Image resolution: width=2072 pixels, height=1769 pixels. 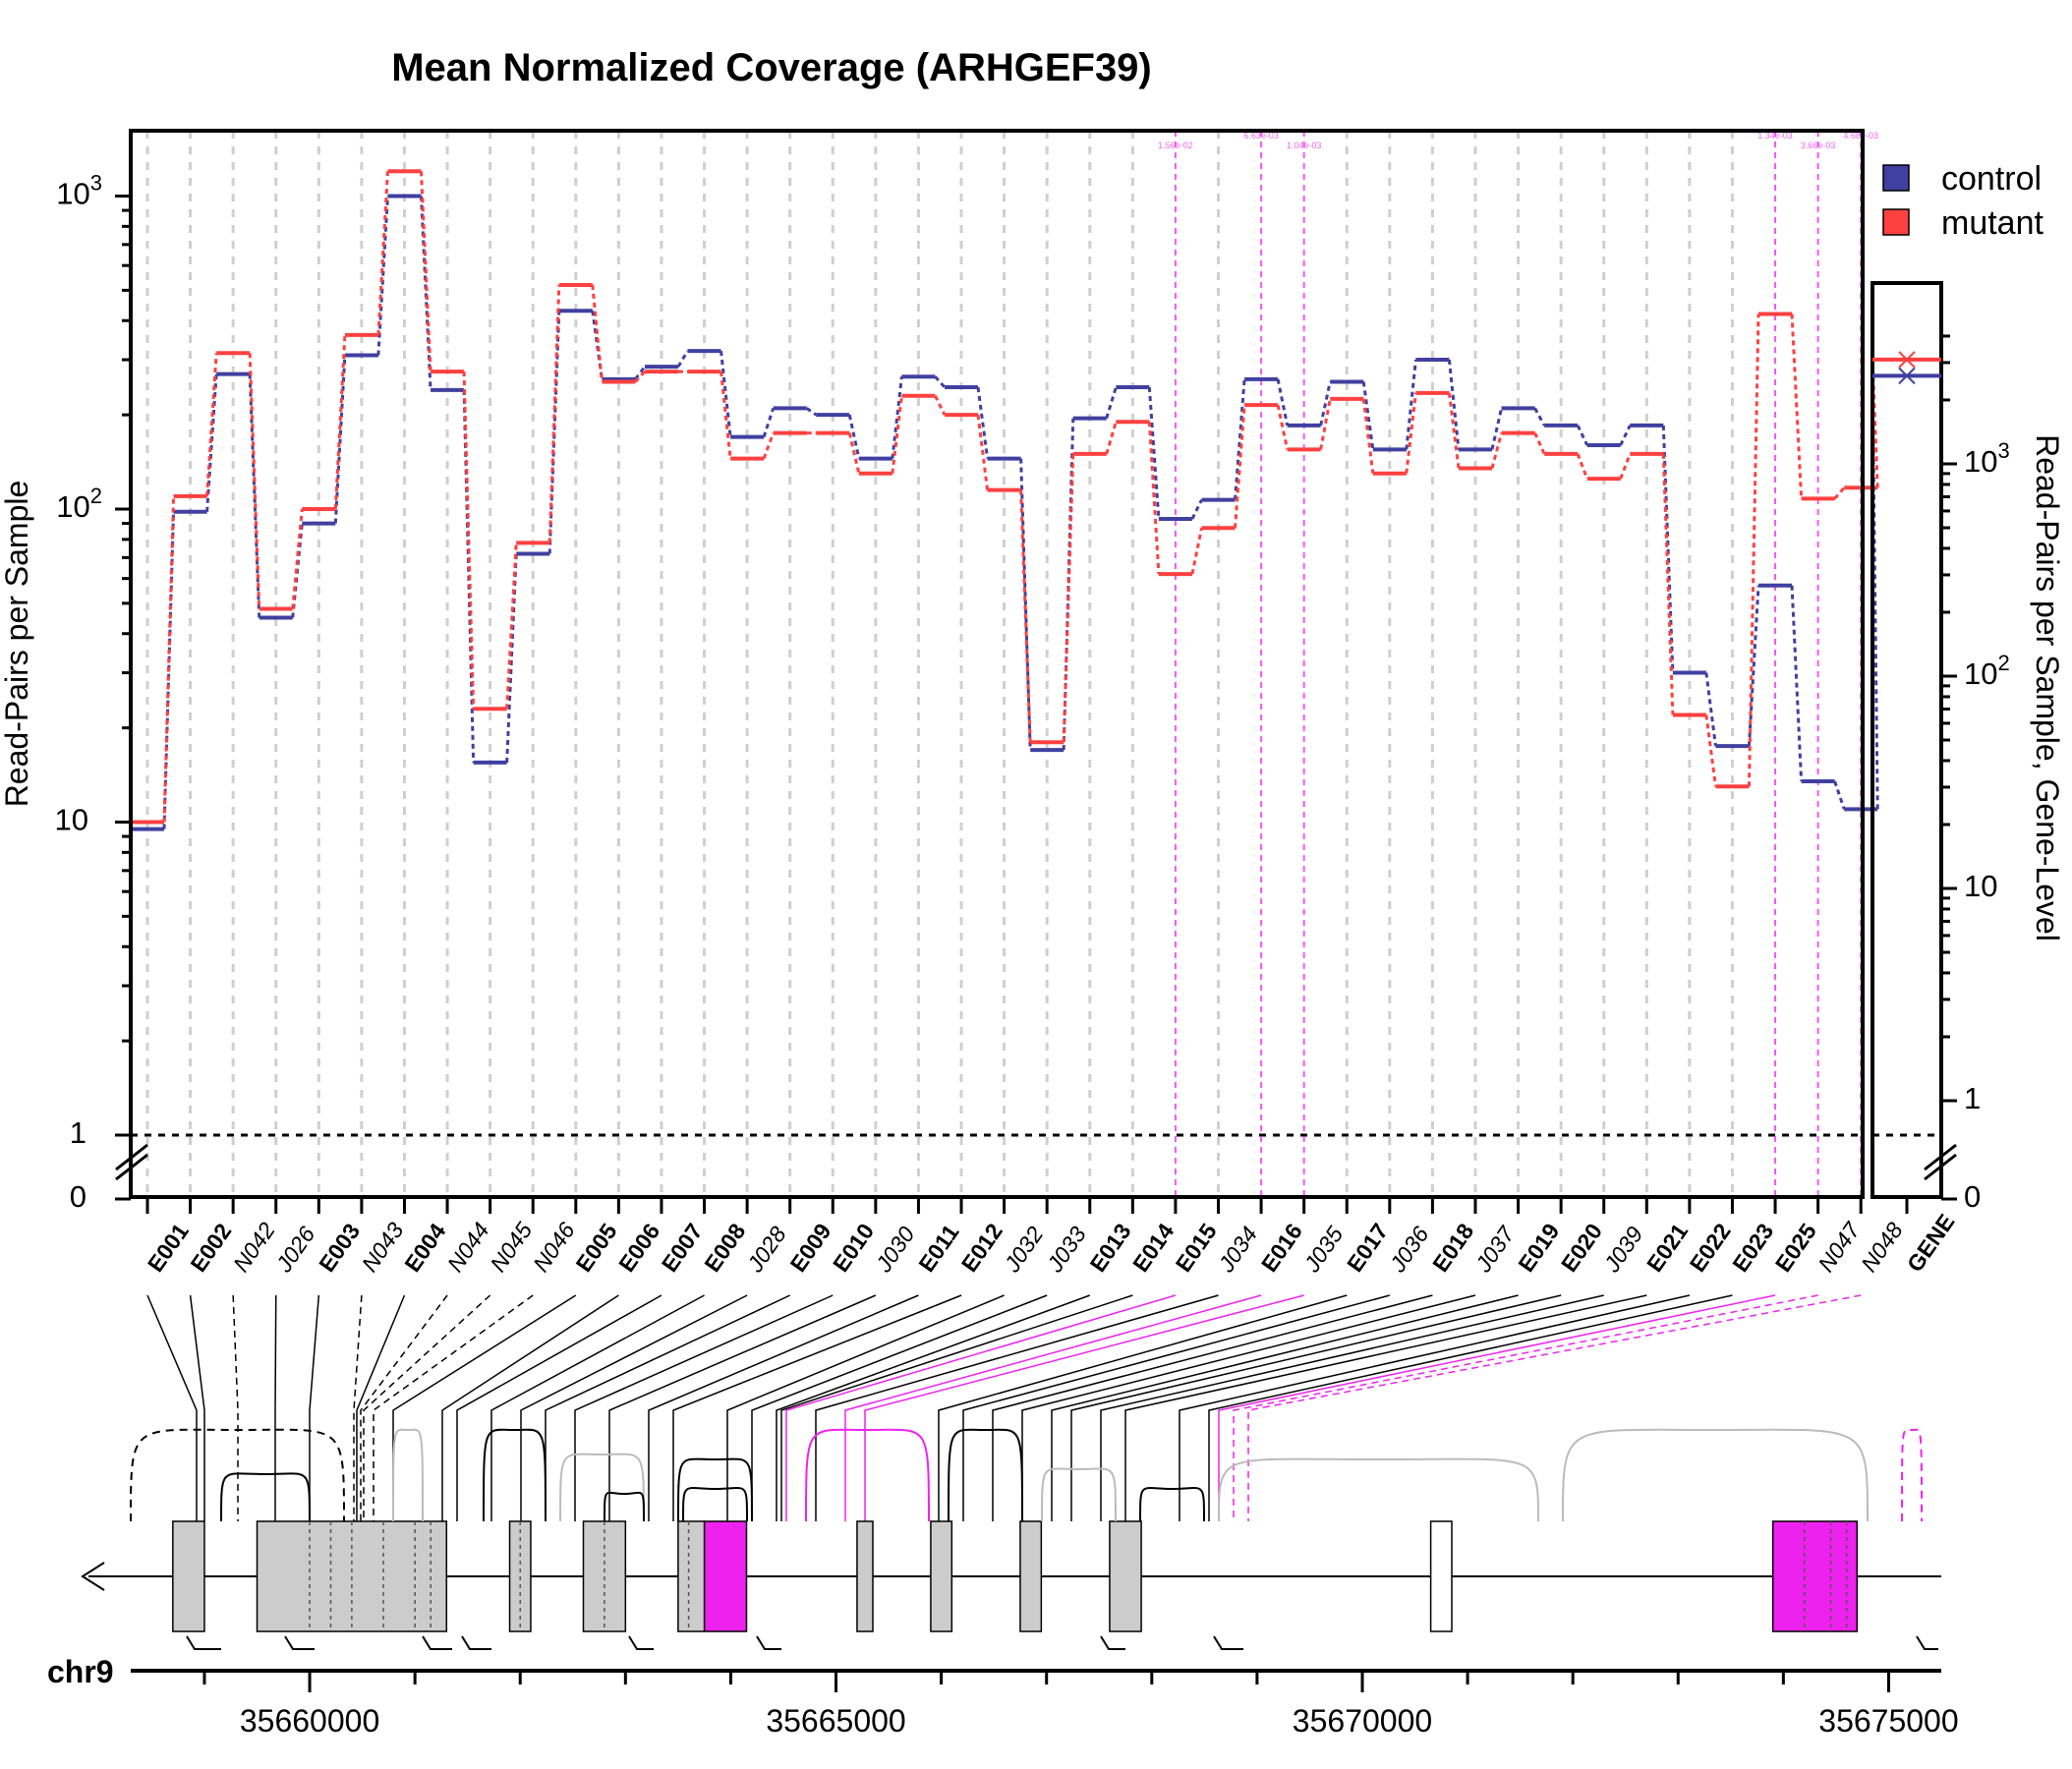 I want to click on genomic-axis: chr9 35660000 35665000 35670000 35675000, so click(x=1003, y=1696).